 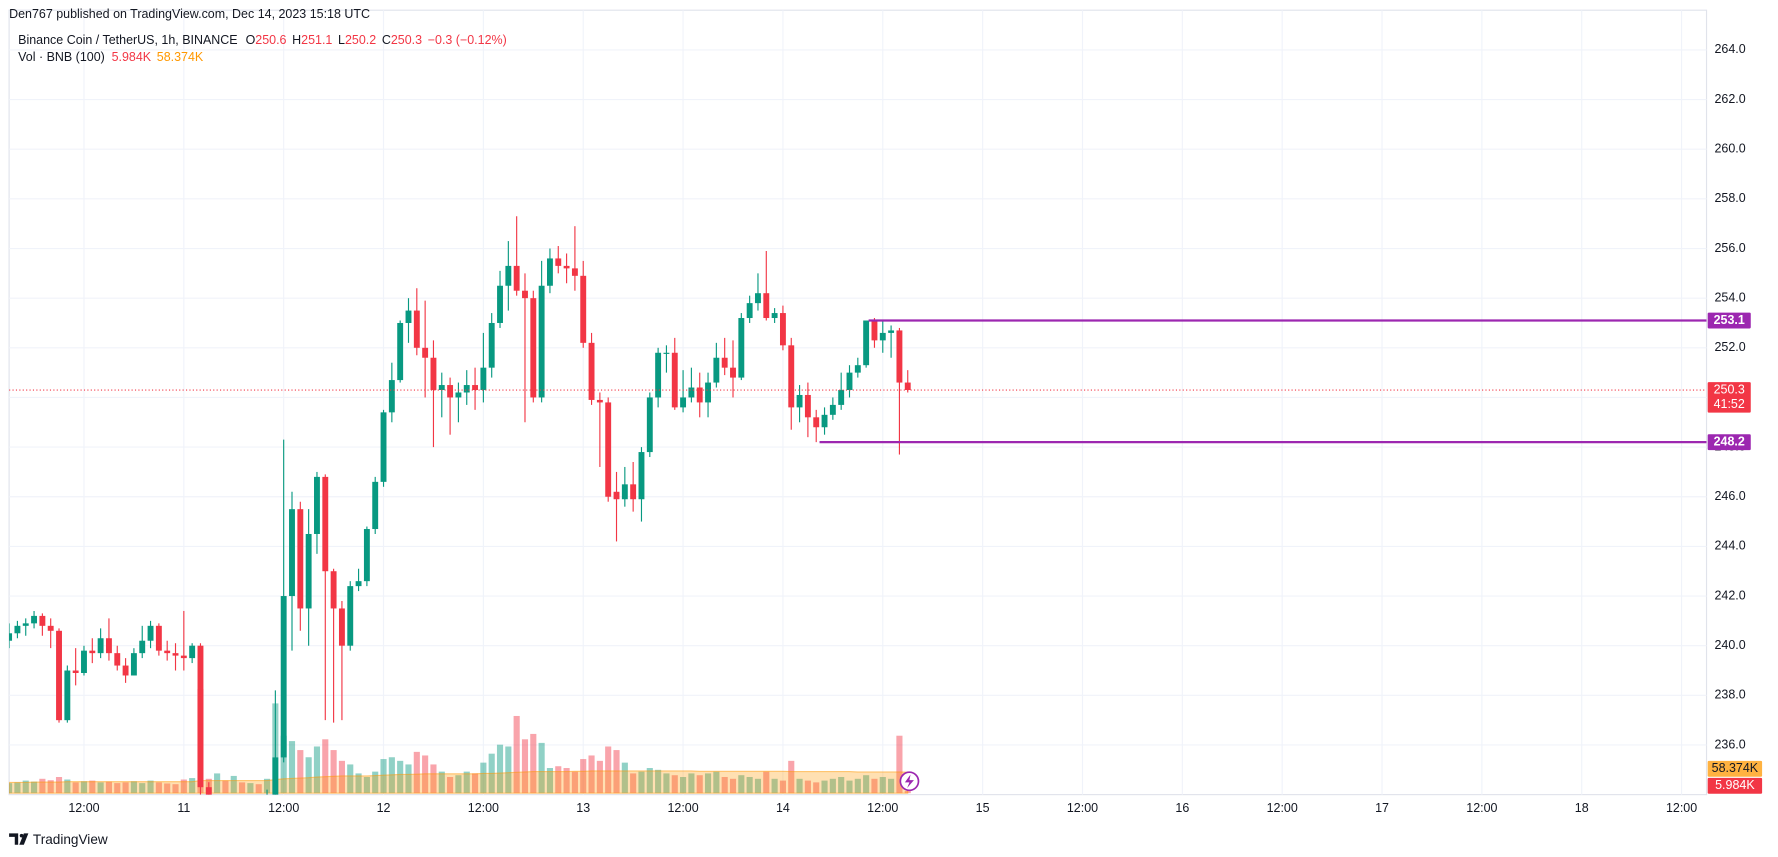 I want to click on x-tick-label: 13, so click(x=583, y=808).